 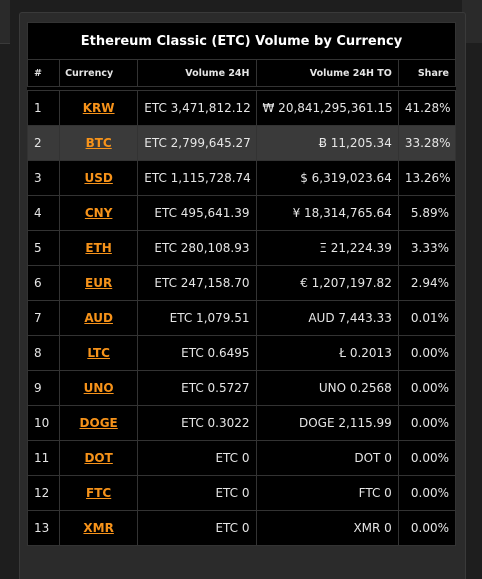 I want to click on currency-link: DOGE, so click(x=98, y=423).